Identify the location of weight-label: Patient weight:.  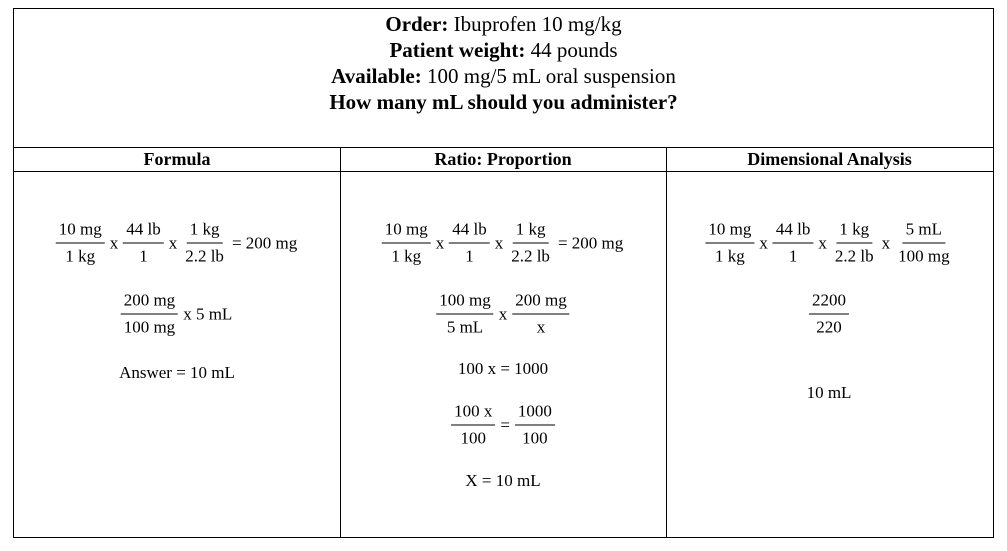
(457, 50).